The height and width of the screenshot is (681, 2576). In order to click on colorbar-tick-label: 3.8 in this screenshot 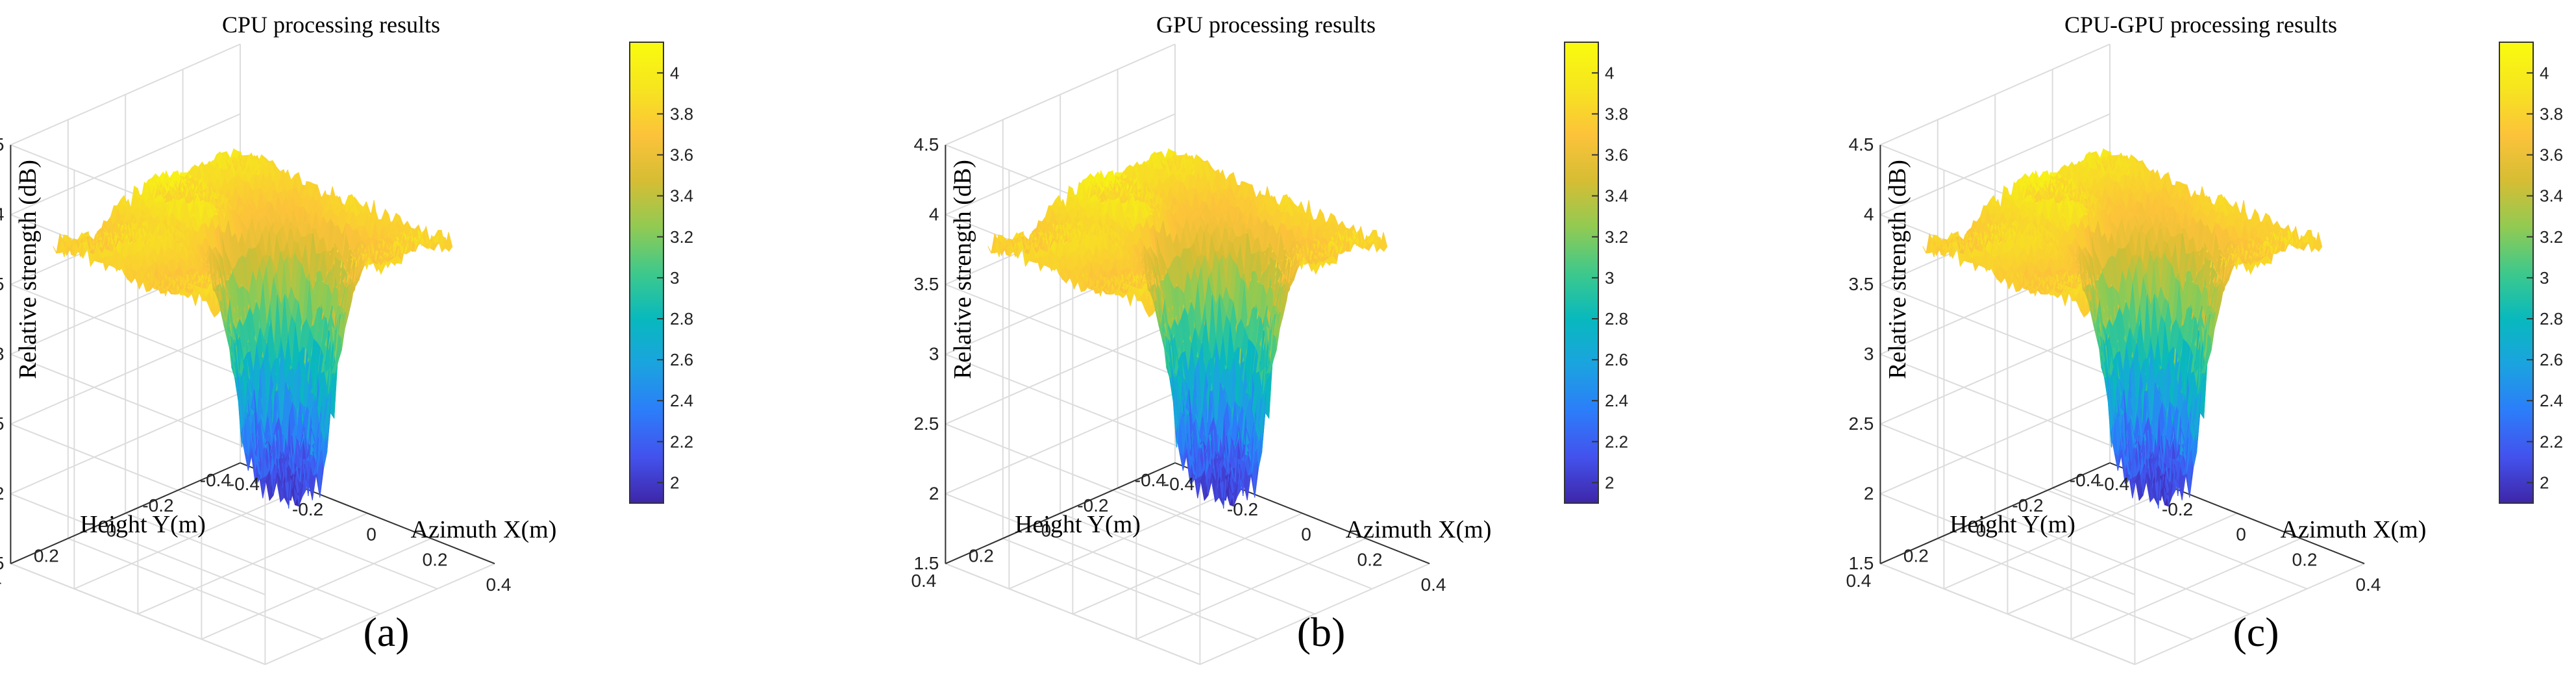, I will do `click(681, 113)`.